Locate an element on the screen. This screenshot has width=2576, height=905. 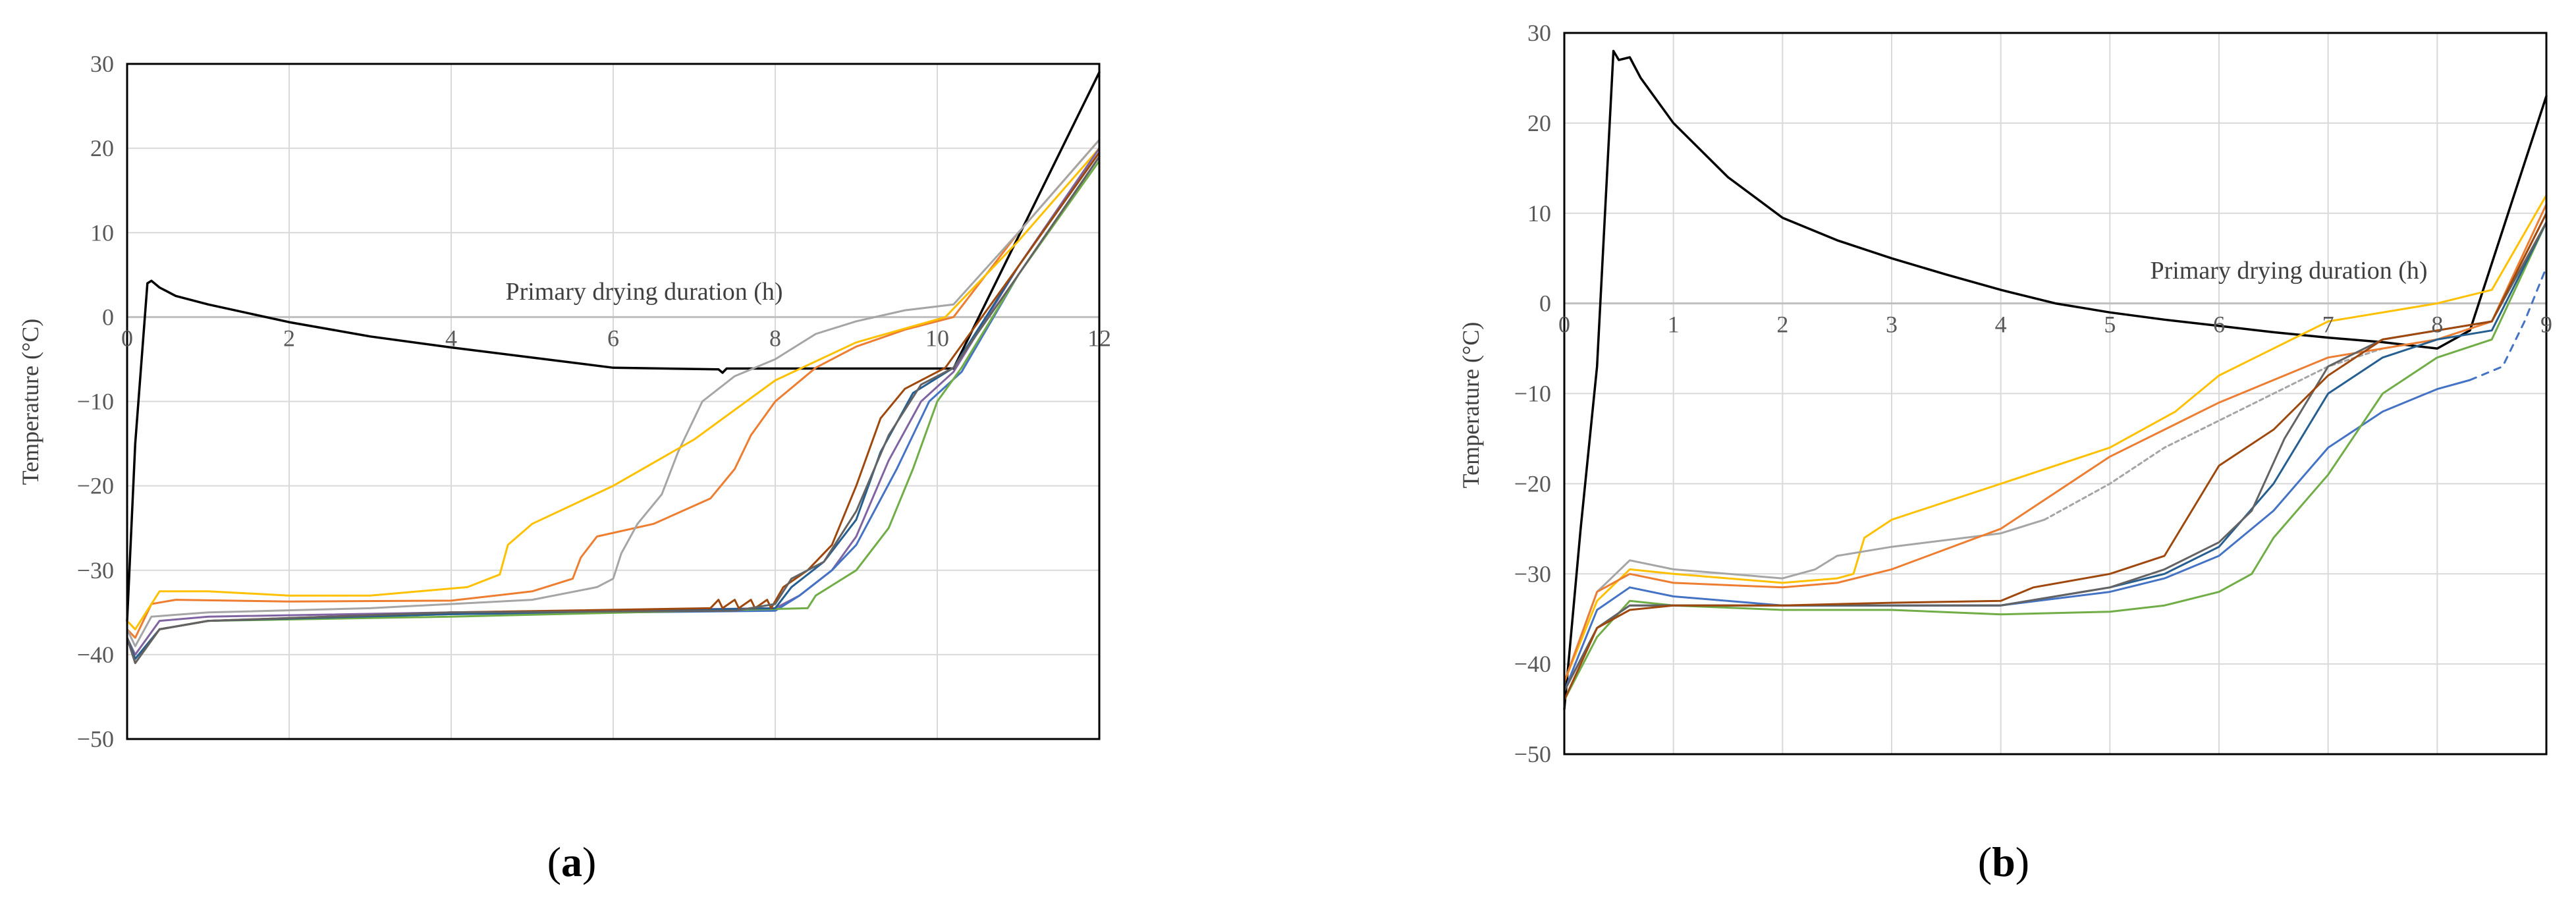
chart-a-x-tick-labels: 0 2 4 6 8 10 12 is located at coordinates (616, 338).